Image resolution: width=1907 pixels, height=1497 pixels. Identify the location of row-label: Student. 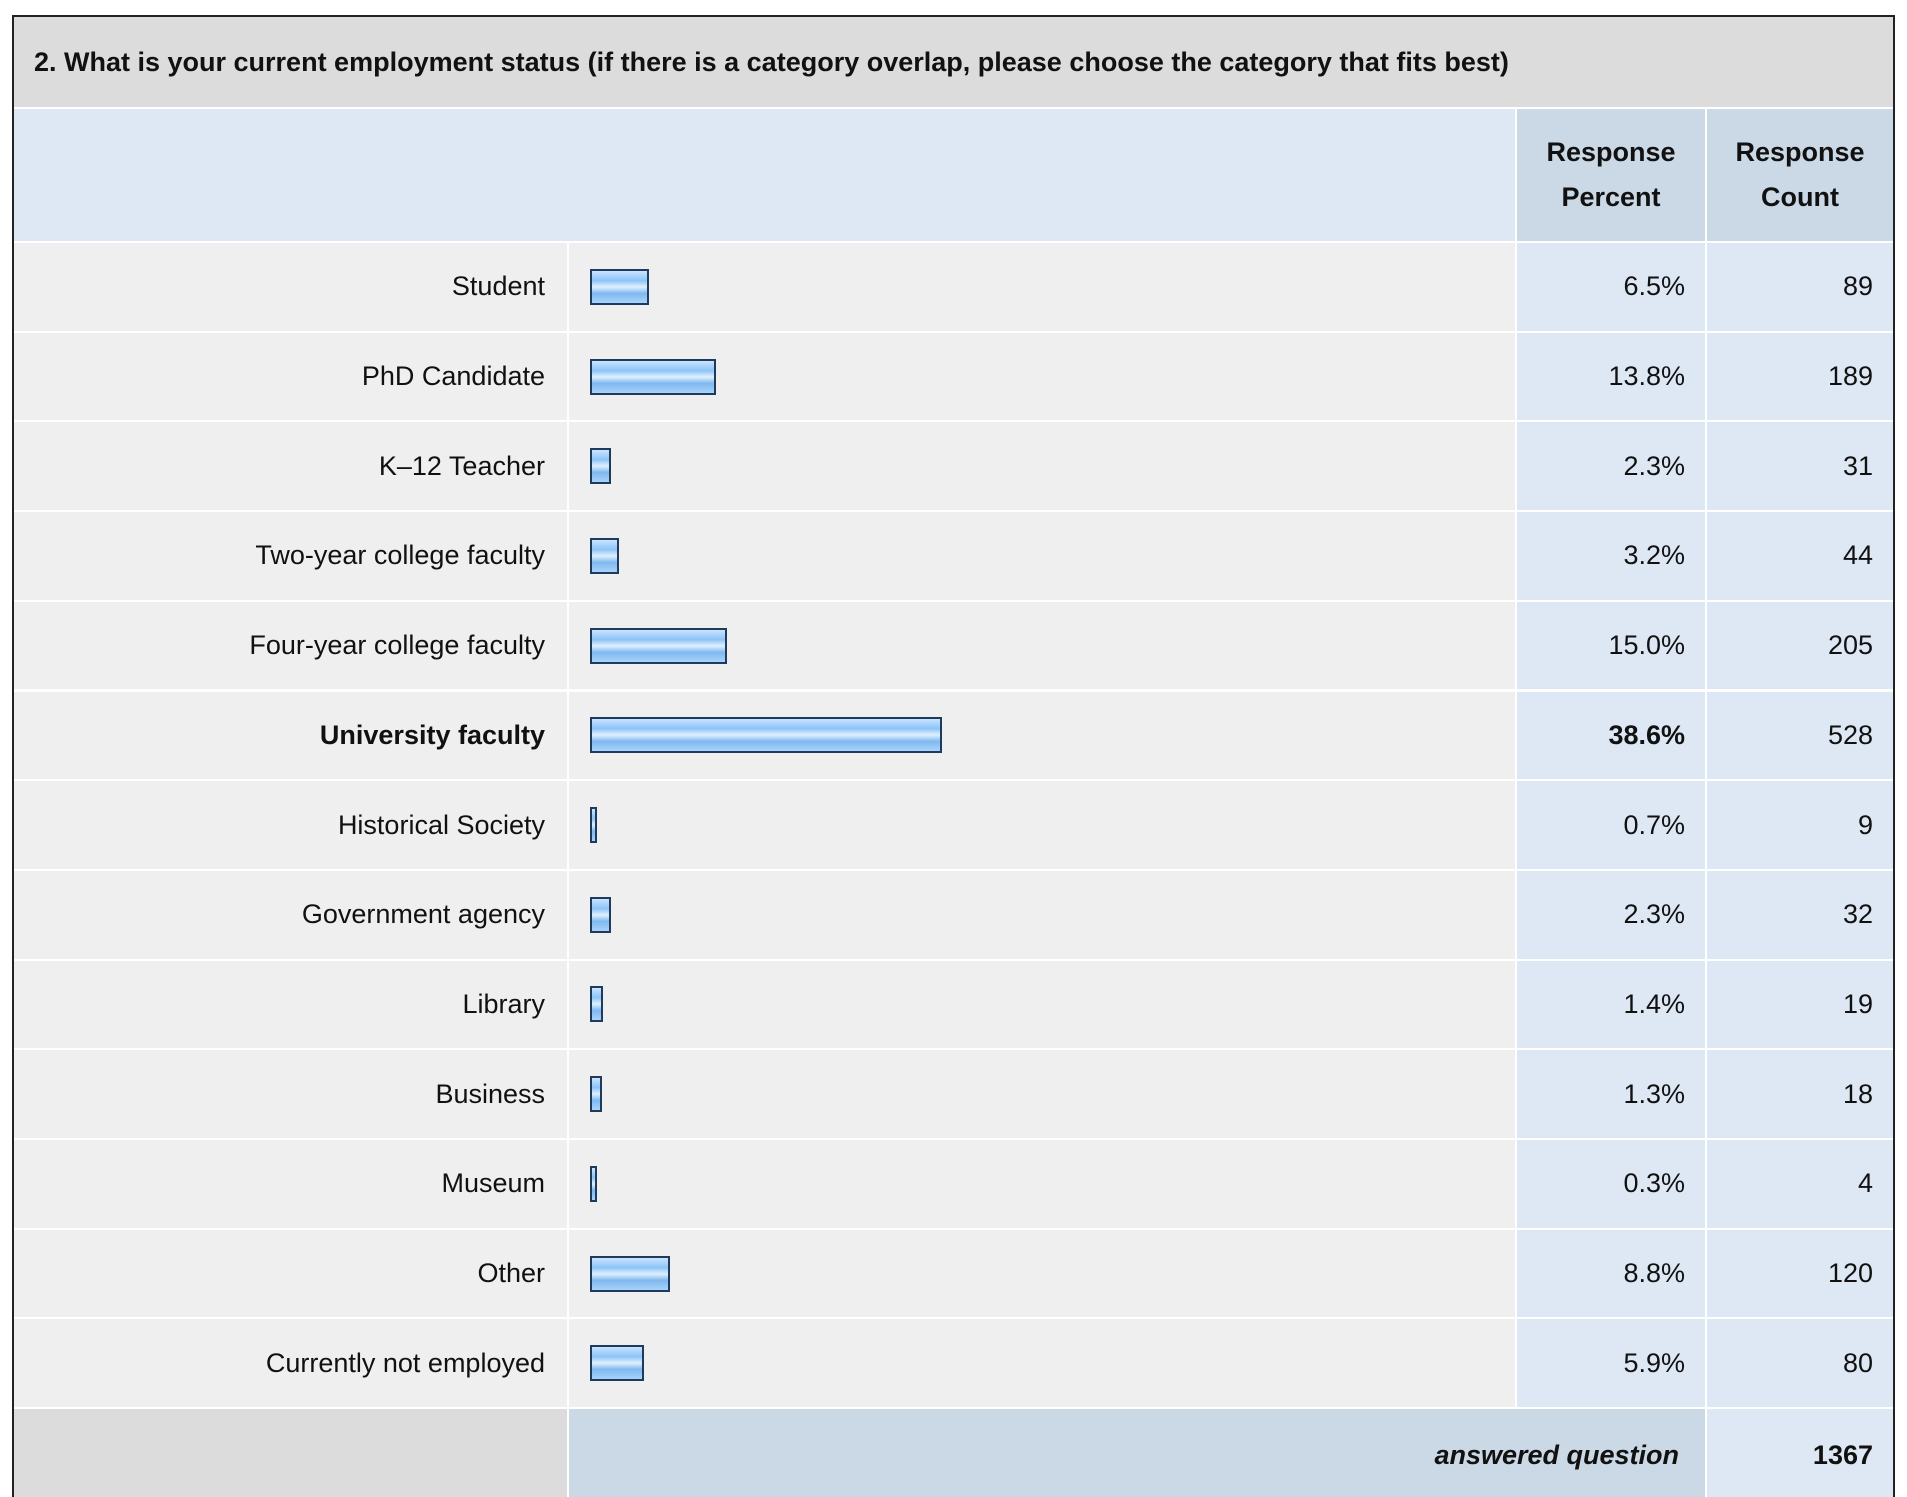
(290, 287).